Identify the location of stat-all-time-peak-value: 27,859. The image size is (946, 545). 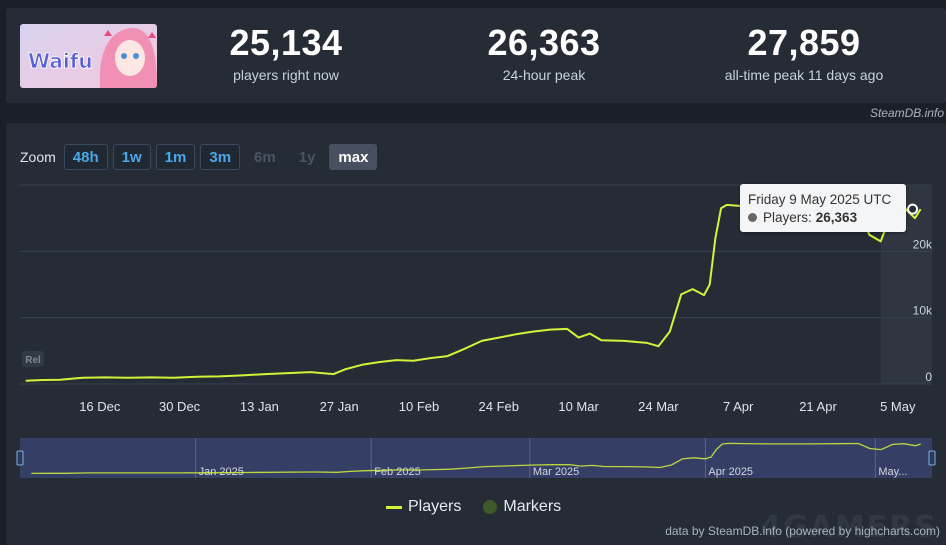
(804, 42).